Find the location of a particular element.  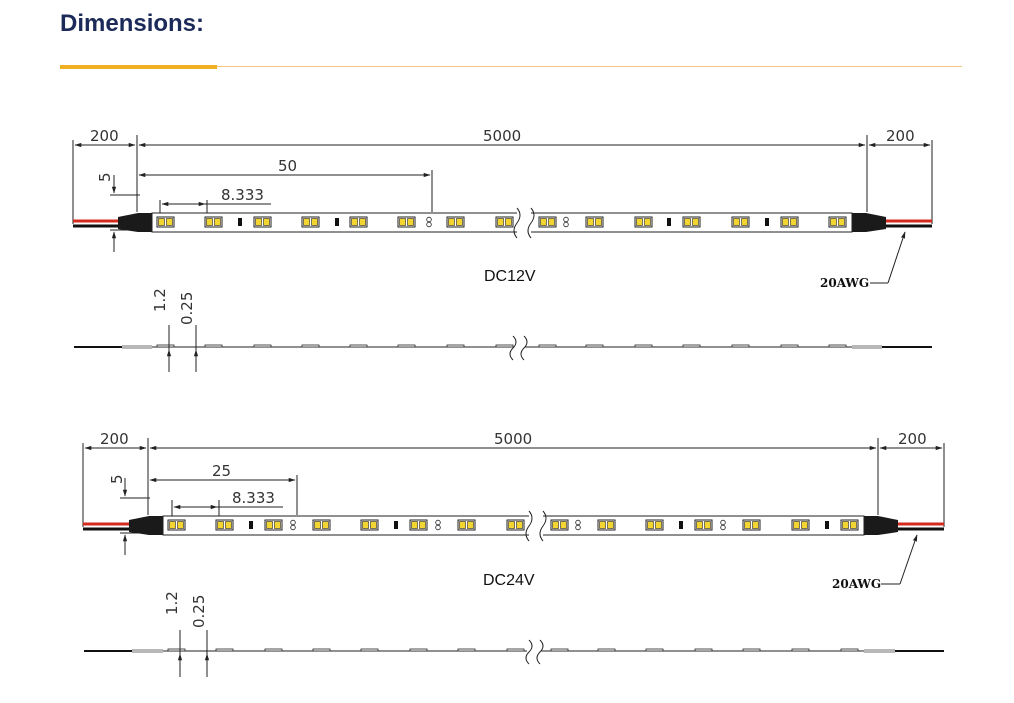

title-divider is located at coordinates (511, 66).